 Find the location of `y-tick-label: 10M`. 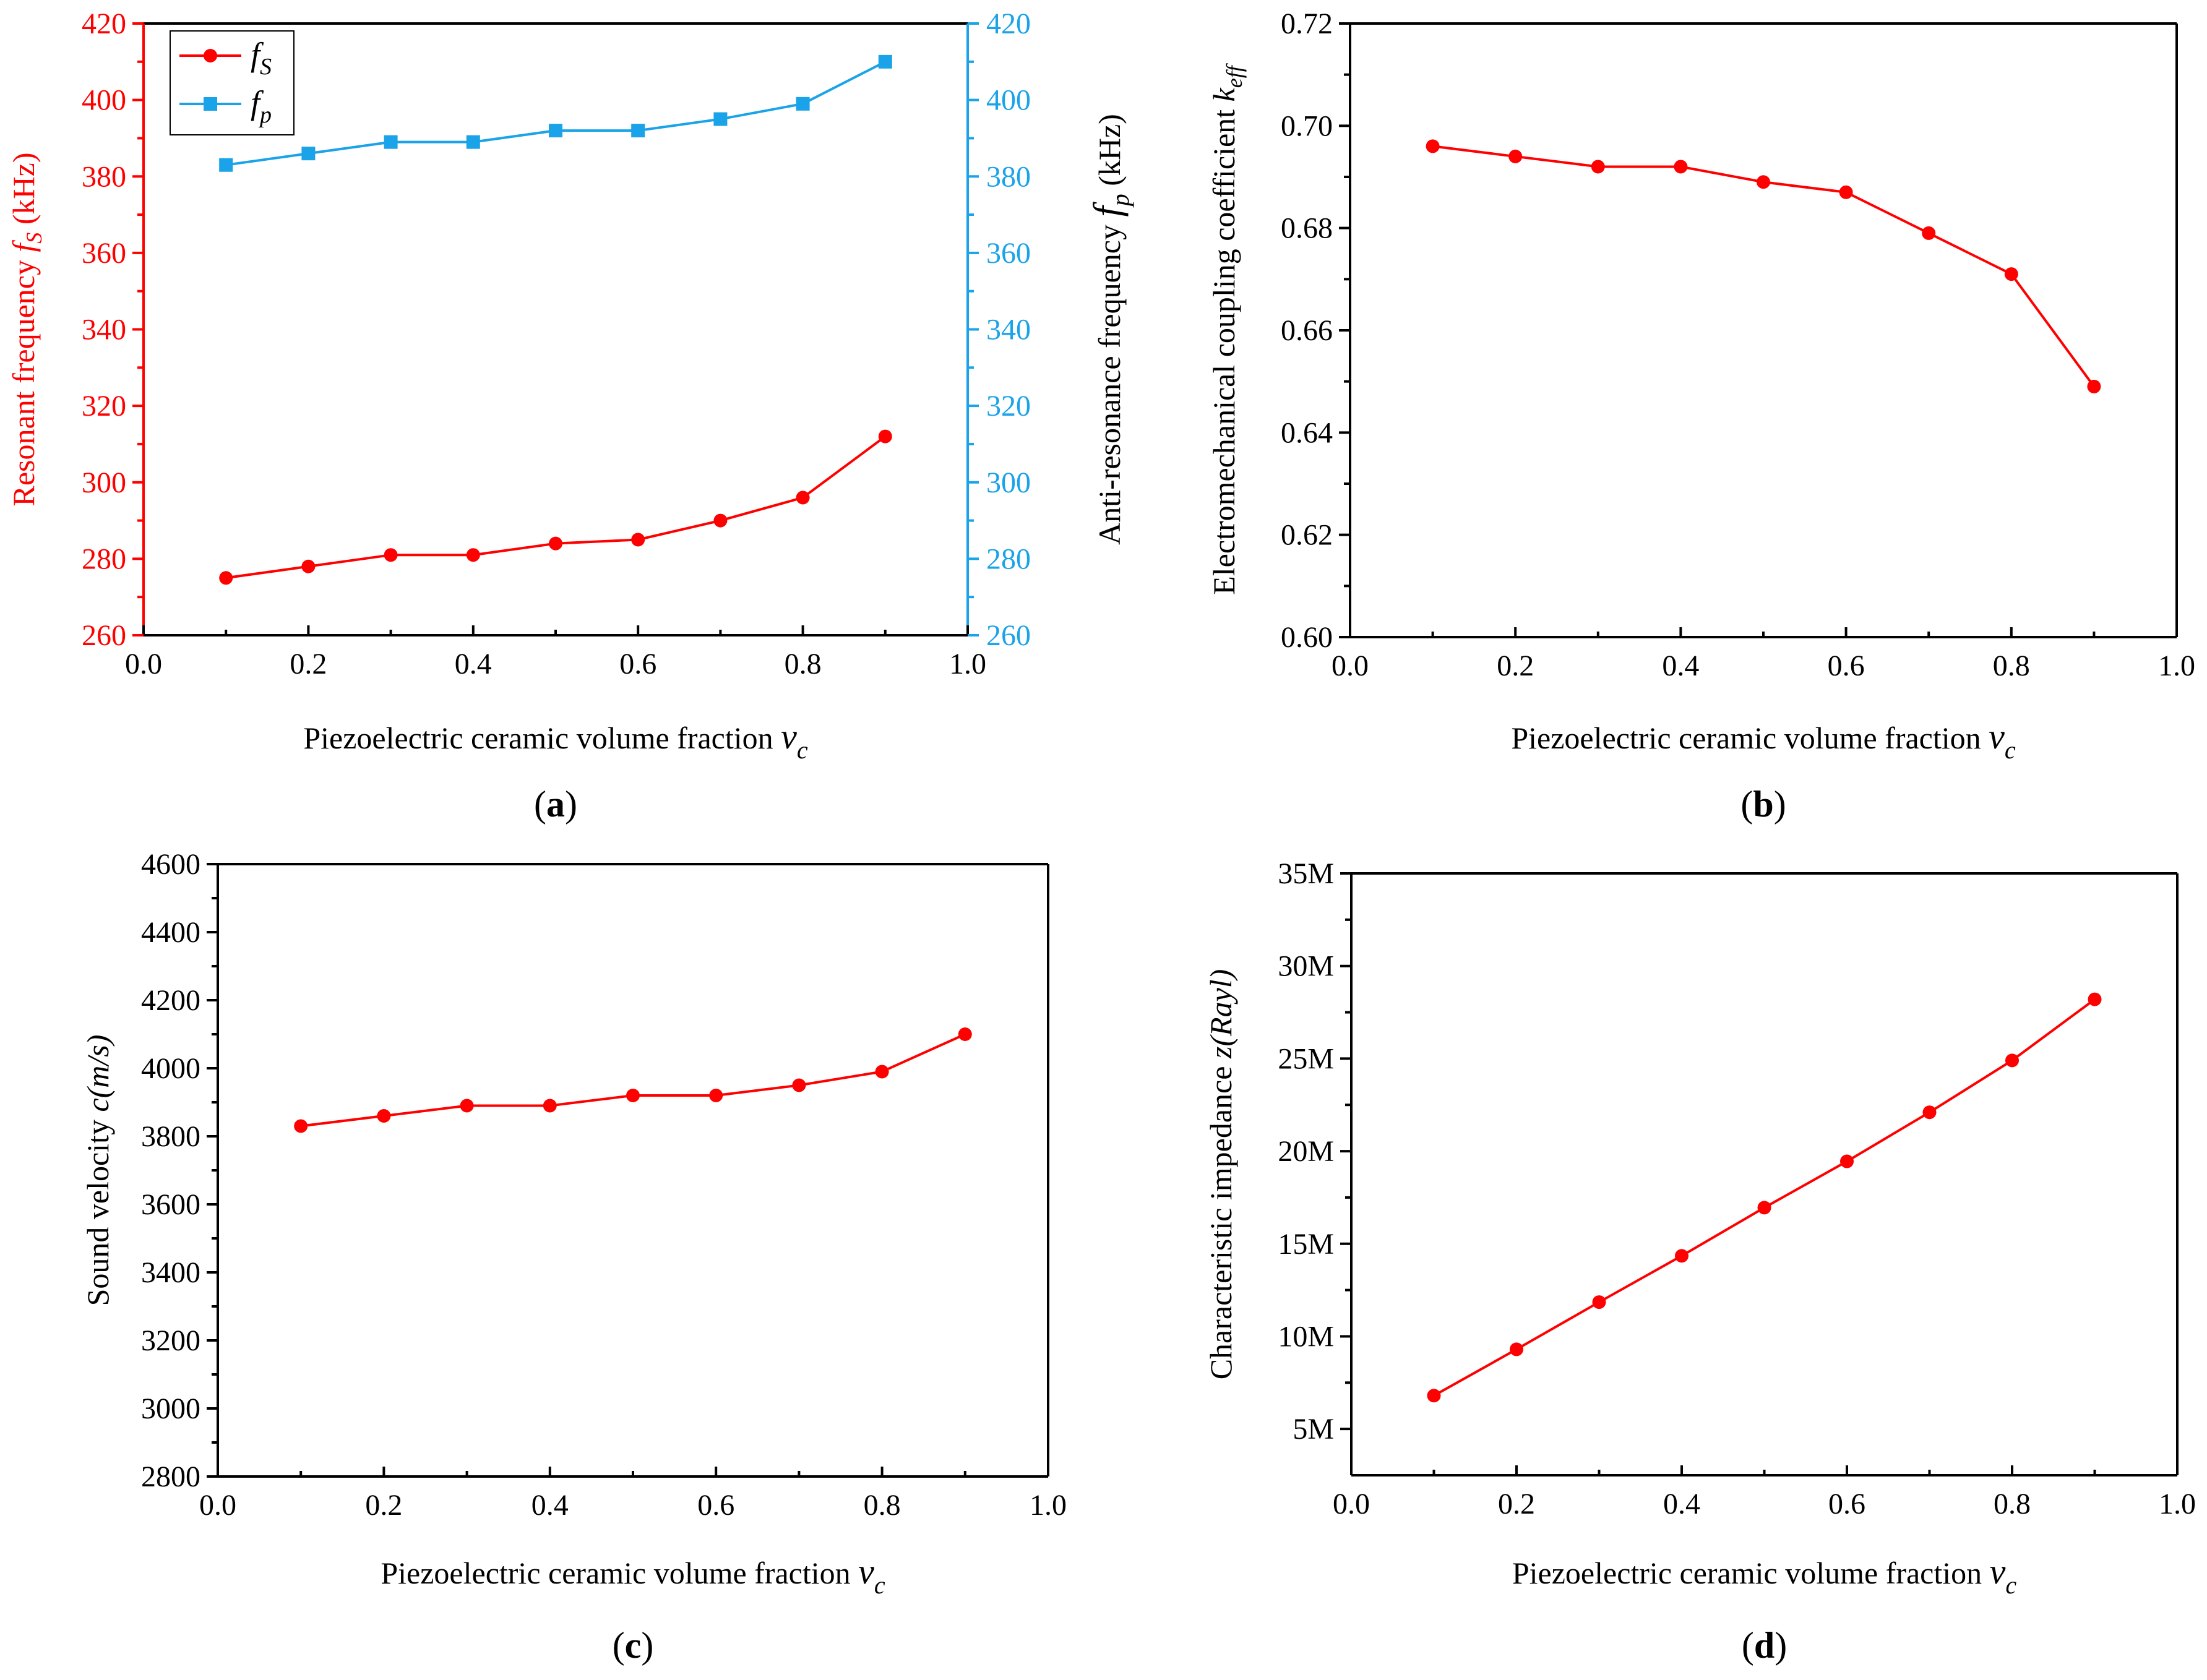

y-tick-label: 10M is located at coordinates (1306, 1337).